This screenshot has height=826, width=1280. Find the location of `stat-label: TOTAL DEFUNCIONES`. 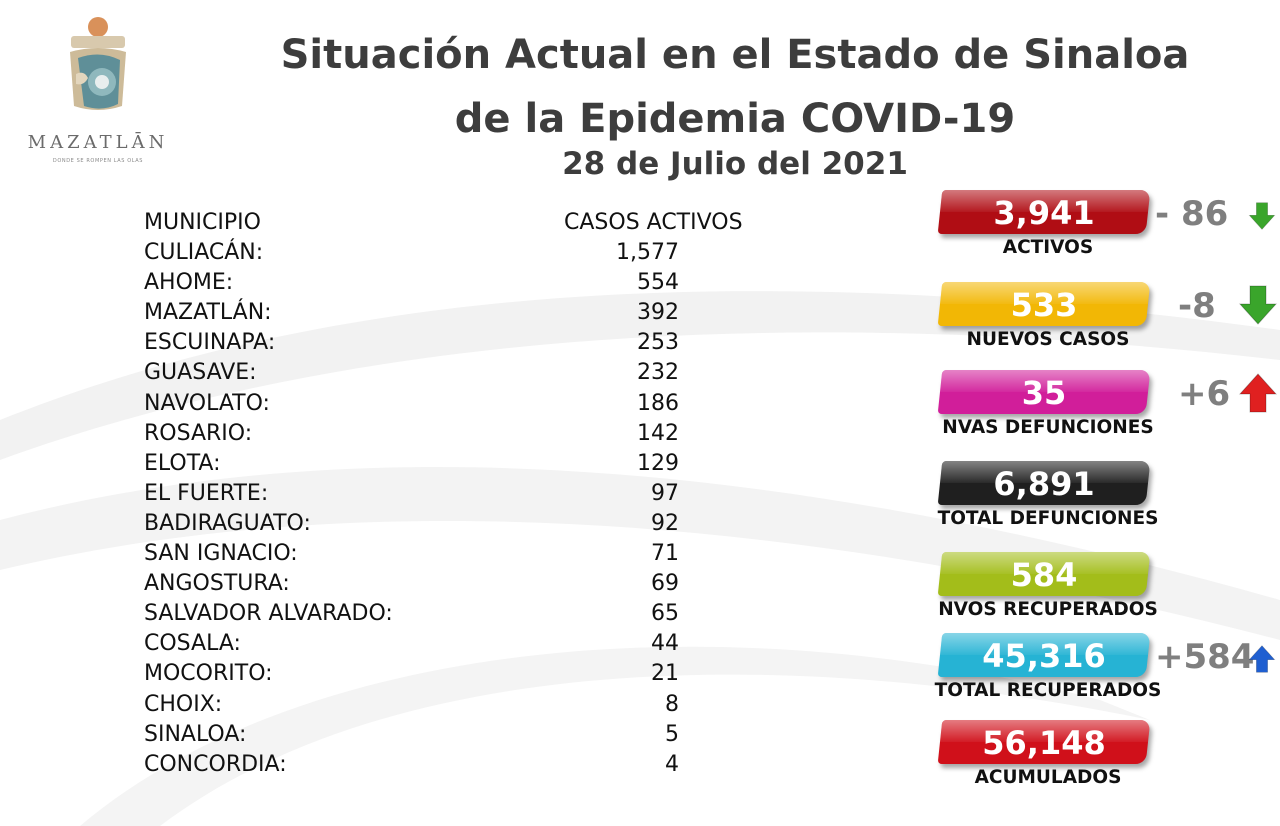

stat-label: TOTAL DEFUNCIONES is located at coordinates (1048, 518).